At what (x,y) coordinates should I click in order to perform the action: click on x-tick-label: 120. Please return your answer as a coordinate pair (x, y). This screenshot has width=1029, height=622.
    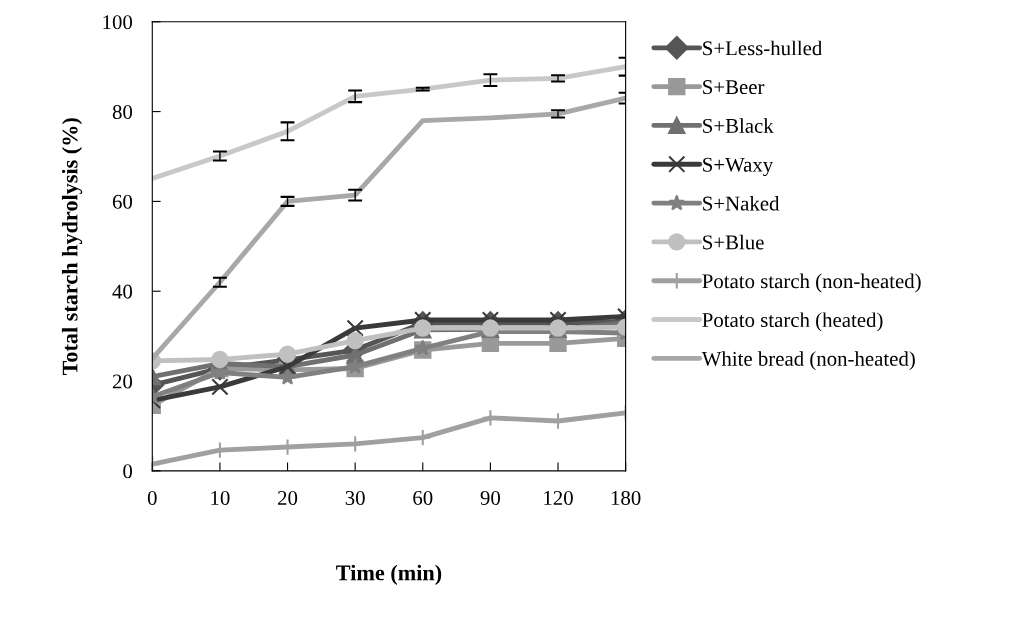
    Looking at the image, I should click on (558, 497).